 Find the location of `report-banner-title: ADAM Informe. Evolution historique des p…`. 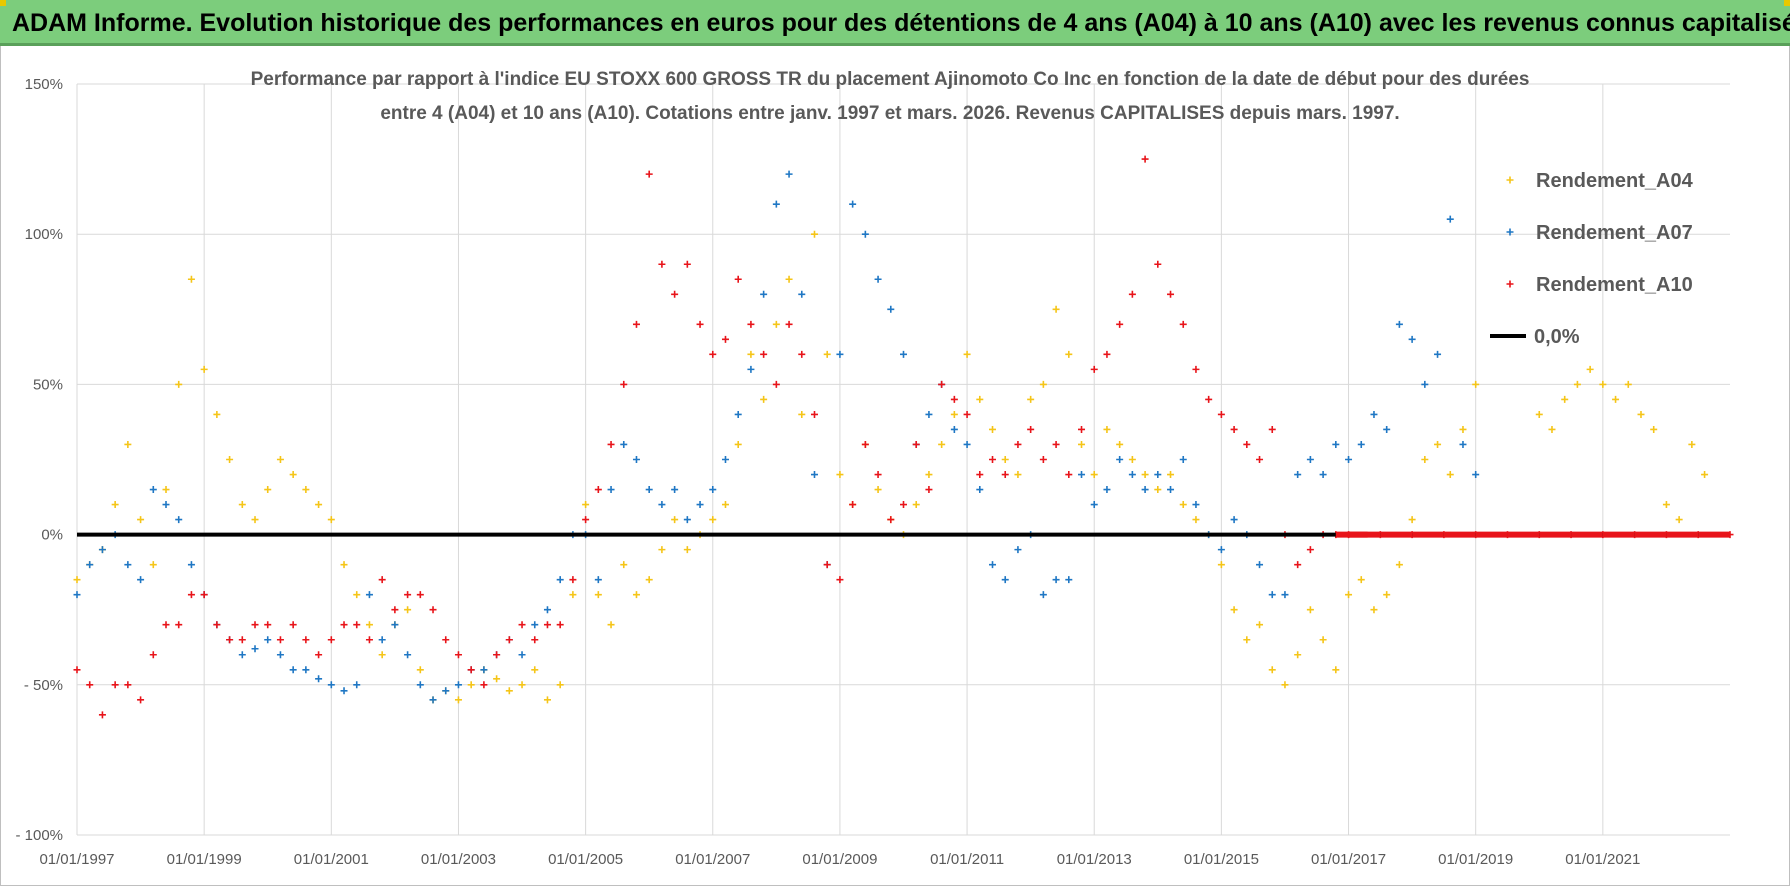

report-banner-title: ADAM Informe. Evolution historique des p… is located at coordinates (895, 23).